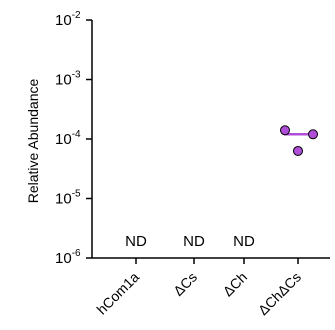 This screenshot has height=330, width=335. Describe the element at coordinates (33, 141) in the screenshot. I see `y-axis-label: Relative Abundance` at that location.